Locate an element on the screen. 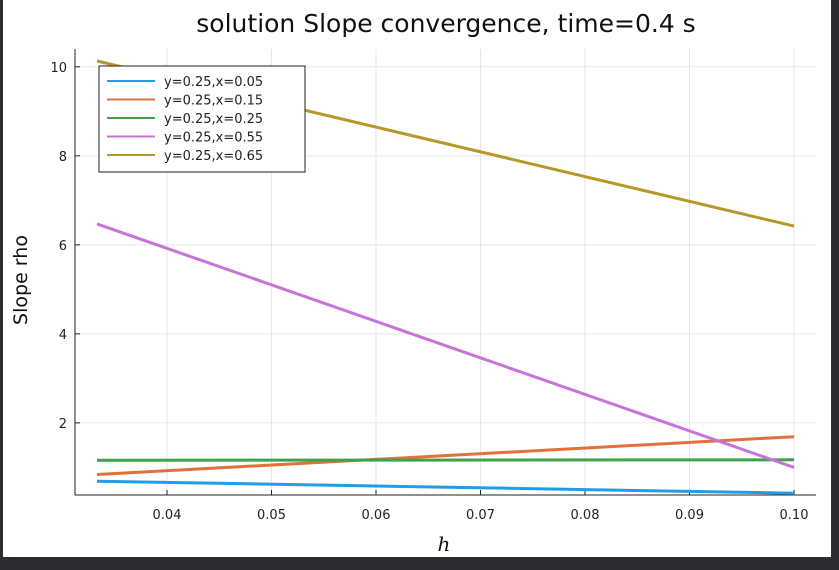 This screenshot has width=839, height=570. x-tick-labels: 0.04 0.05 0.06 0.07 0.08 0.09 0.10 is located at coordinates (481, 515).